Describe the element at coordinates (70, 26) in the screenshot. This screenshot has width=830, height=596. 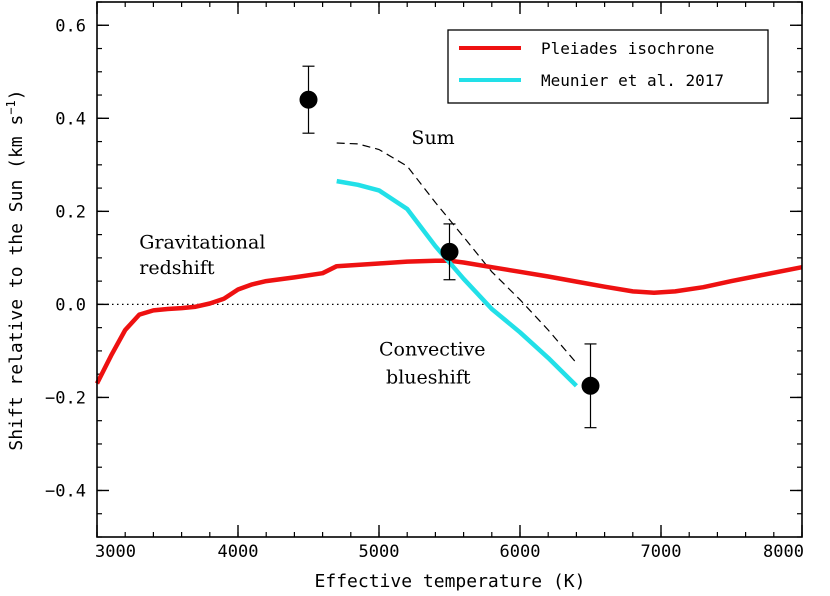
I see `y-tick-label: 0.6` at that location.